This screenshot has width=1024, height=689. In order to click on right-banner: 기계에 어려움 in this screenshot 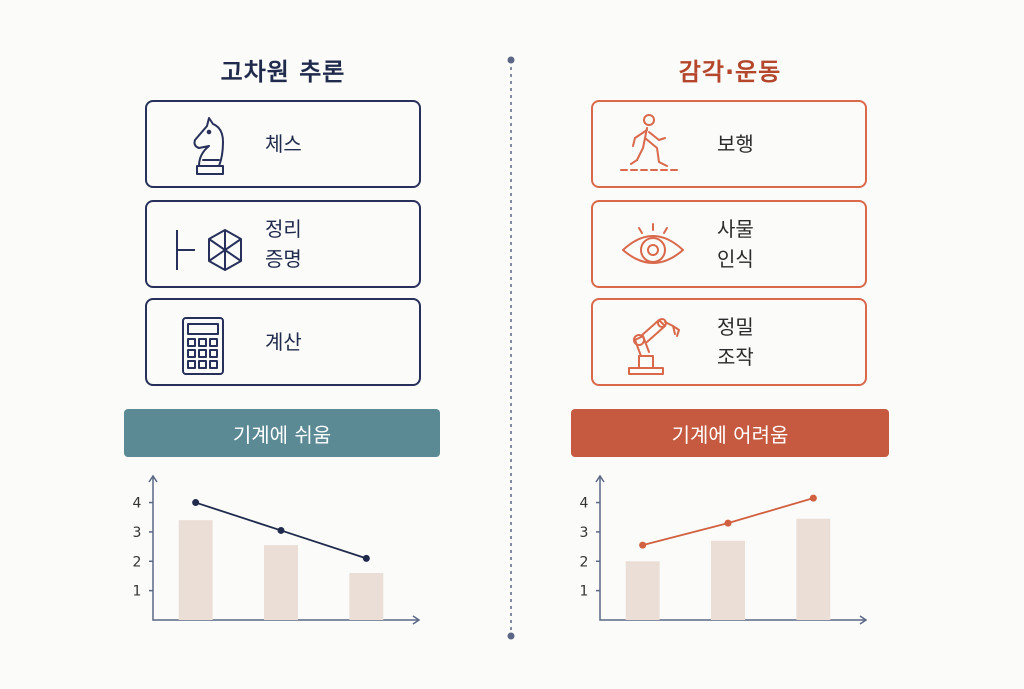, I will do `click(730, 433)`.